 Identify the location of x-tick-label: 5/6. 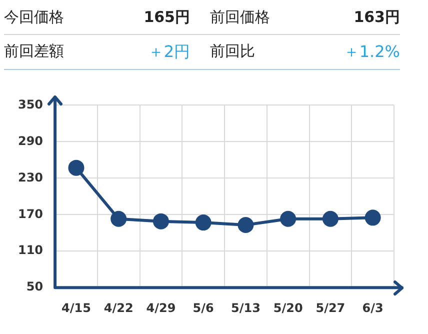
(203, 307).